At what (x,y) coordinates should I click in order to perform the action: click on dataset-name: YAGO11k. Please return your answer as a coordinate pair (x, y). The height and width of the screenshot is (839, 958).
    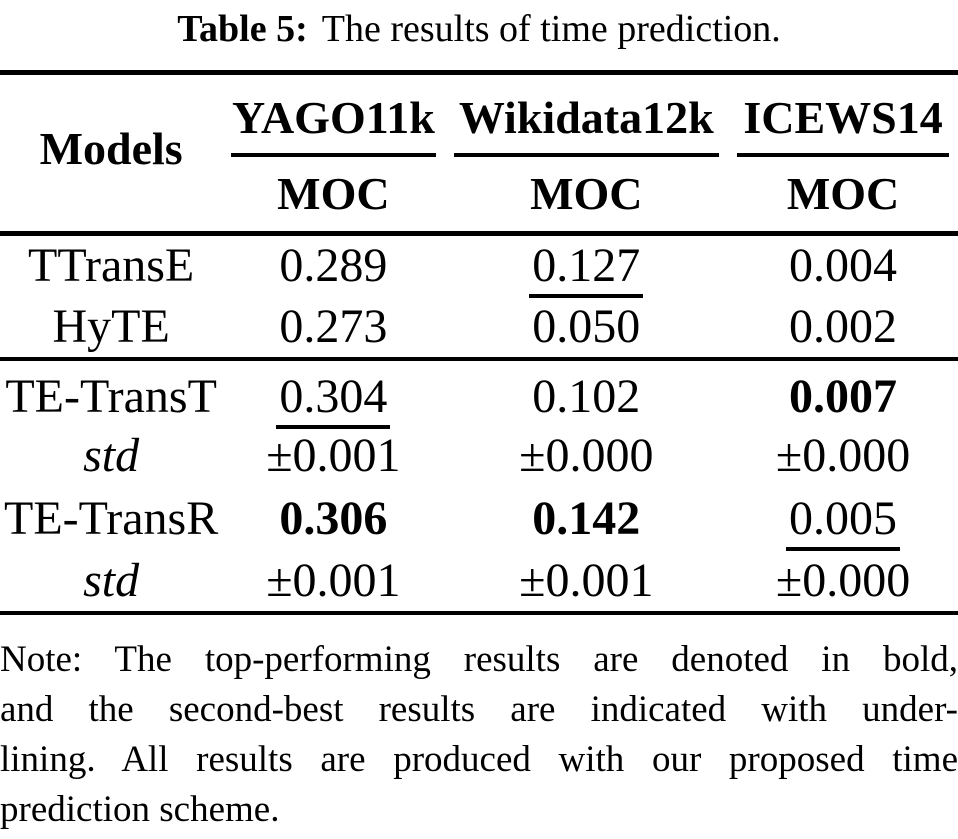
    Looking at the image, I should click on (333, 116).